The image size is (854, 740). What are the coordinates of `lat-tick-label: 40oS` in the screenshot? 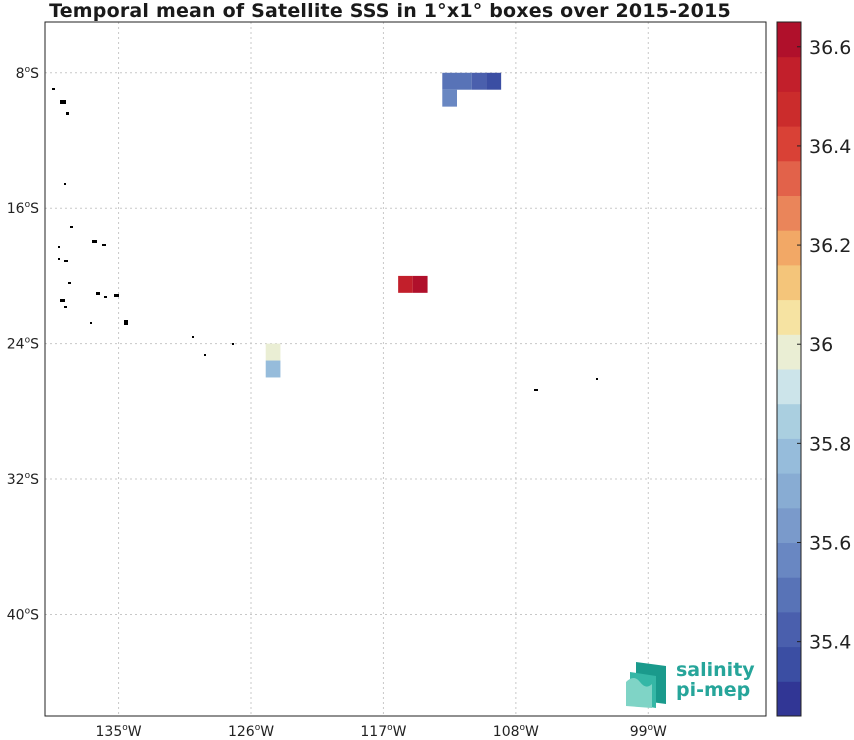 It's located at (23, 614).